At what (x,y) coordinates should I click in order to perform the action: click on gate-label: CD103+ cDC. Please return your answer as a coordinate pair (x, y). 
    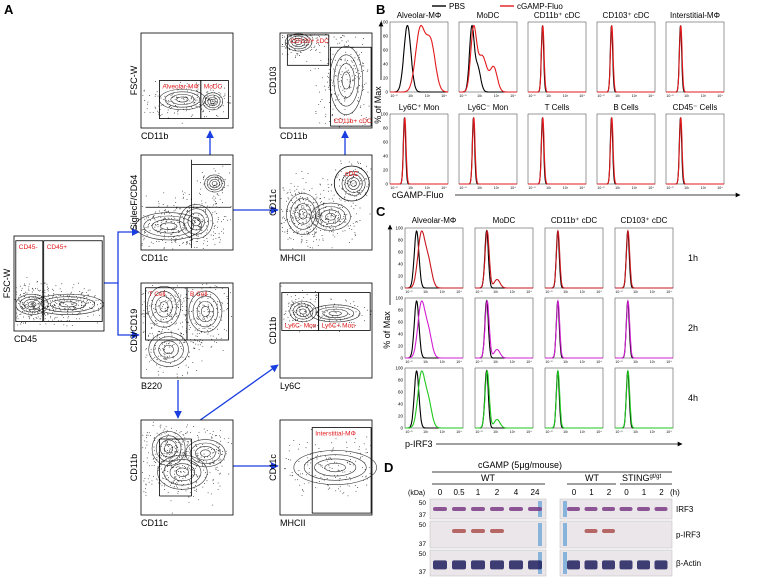
    Looking at the image, I should click on (309, 41).